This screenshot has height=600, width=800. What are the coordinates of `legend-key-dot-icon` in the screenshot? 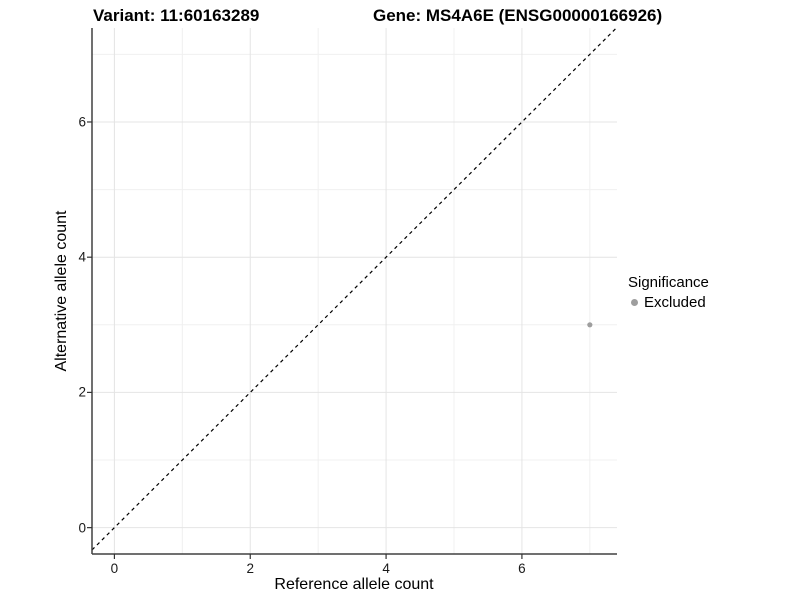 It's located at (634, 302).